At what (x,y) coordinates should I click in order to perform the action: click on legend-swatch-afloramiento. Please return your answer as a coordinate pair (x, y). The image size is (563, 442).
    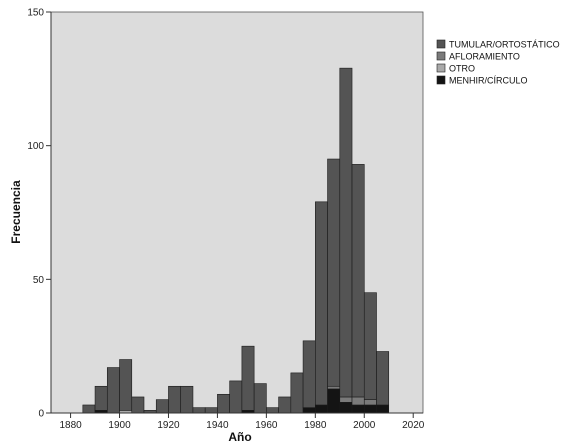
    Looking at the image, I should click on (441, 56).